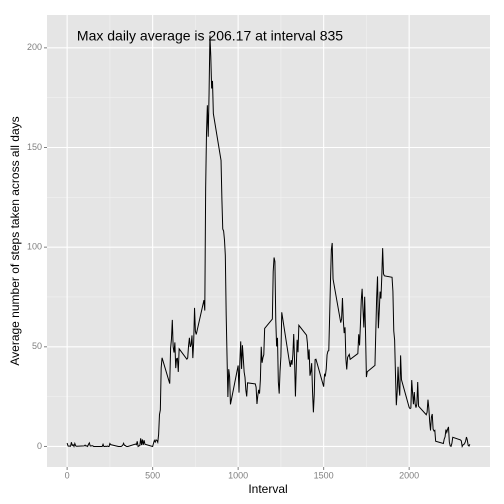 The image size is (504, 504). Describe the element at coordinates (409, 475) in the screenshot. I see `x-tick-label: 2000` at that location.